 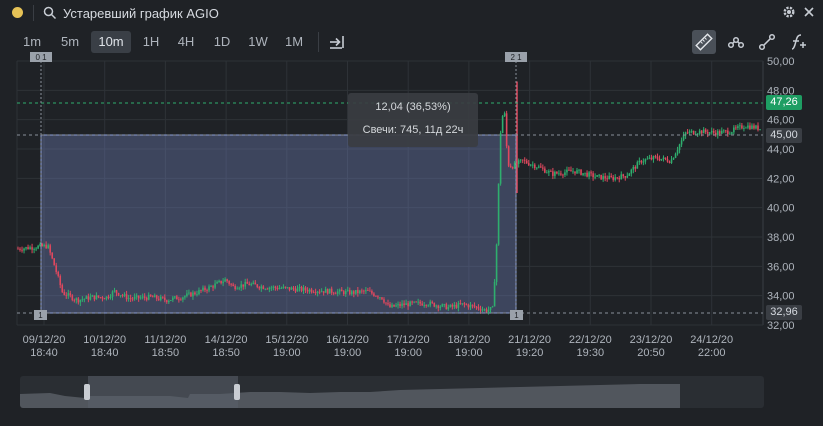 What do you see at coordinates (781, 121) in the screenshot?
I see `y-tick-label: 46,00` at bounding box center [781, 121].